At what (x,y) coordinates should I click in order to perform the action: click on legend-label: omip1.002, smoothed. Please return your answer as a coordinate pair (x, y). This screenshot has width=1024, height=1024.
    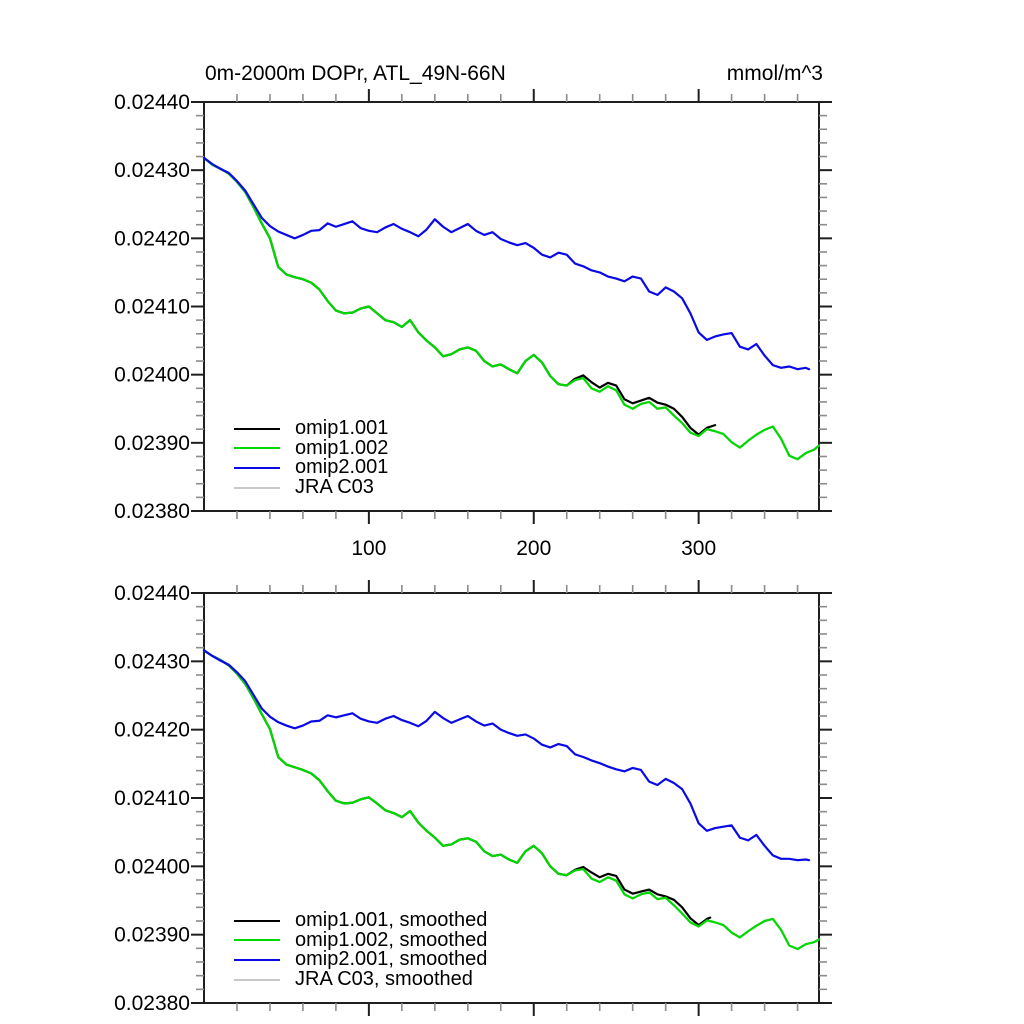
    Looking at the image, I should click on (391, 939).